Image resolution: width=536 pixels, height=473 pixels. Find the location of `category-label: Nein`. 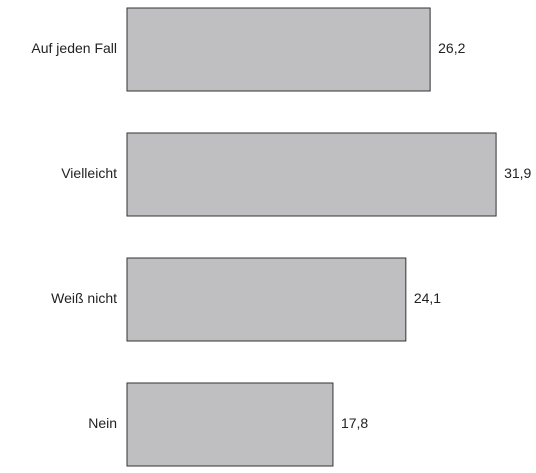

category-label: Nein is located at coordinates (102, 423).